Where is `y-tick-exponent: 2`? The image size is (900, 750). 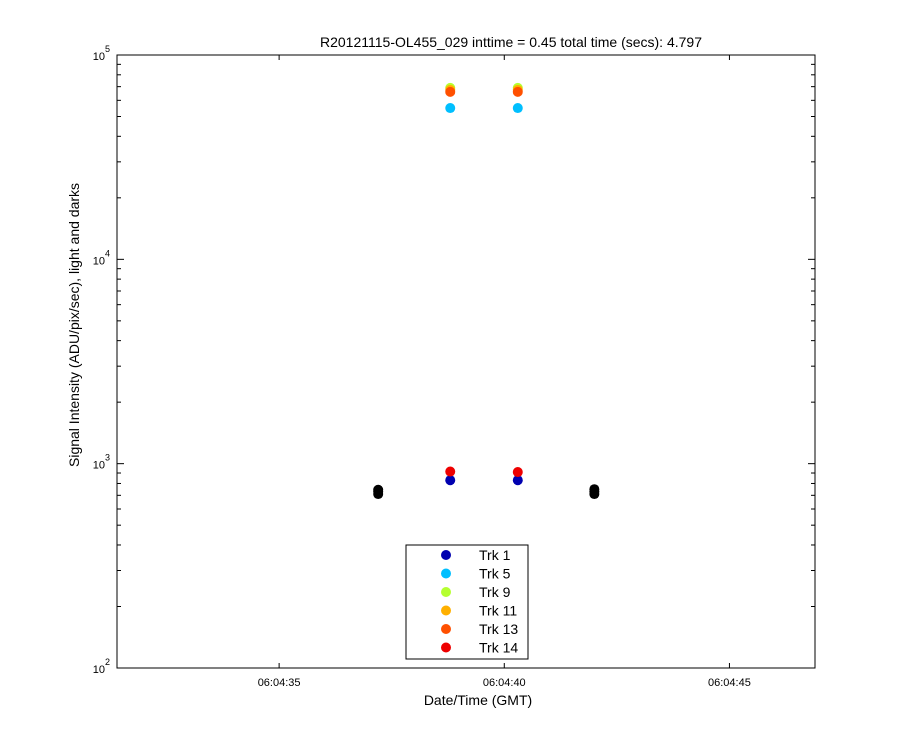 y-tick-exponent: 2 is located at coordinates (107, 662).